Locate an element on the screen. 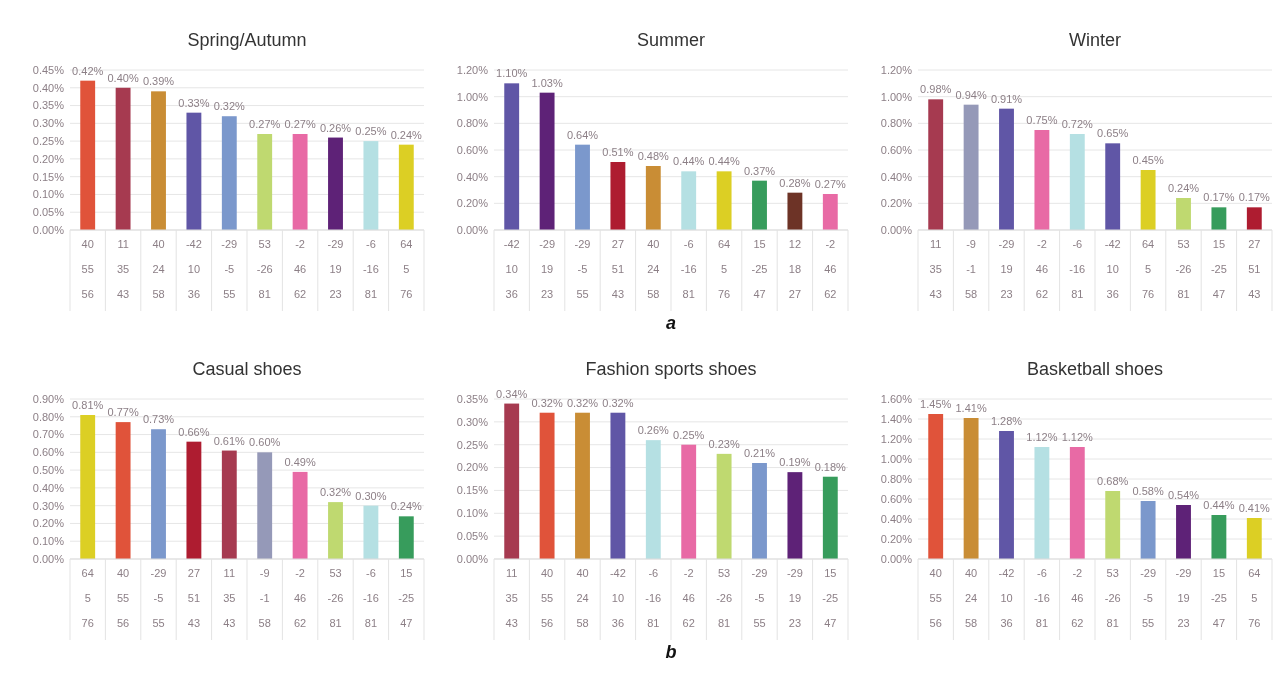  text: a is located at coordinates (671, 323).